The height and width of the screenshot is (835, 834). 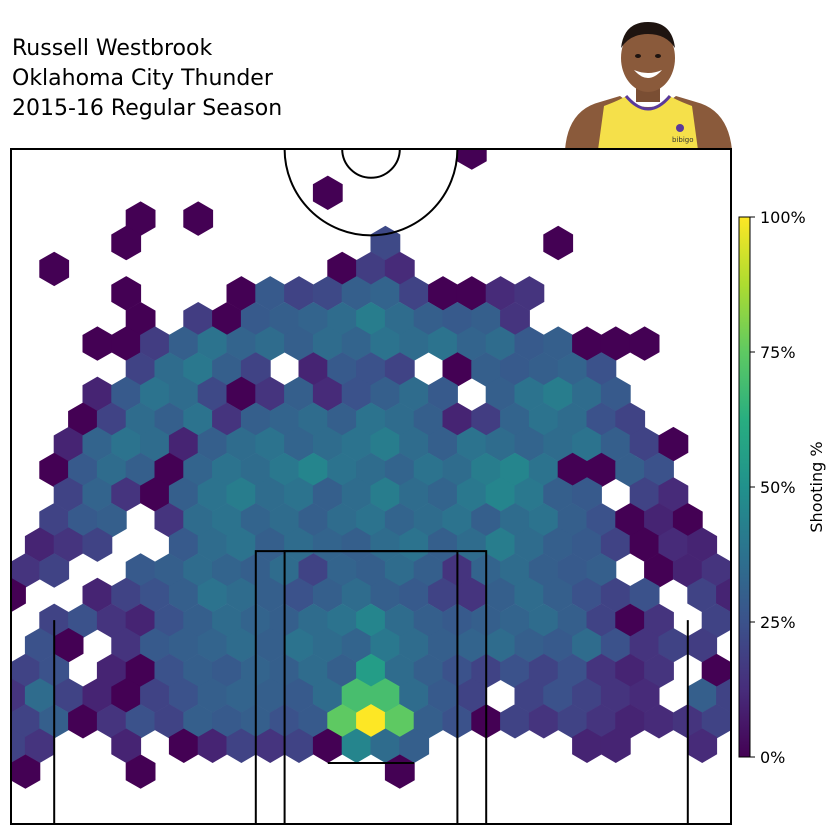 I want to click on season-label: 2015-16 Regular Season, so click(x=147, y=108).